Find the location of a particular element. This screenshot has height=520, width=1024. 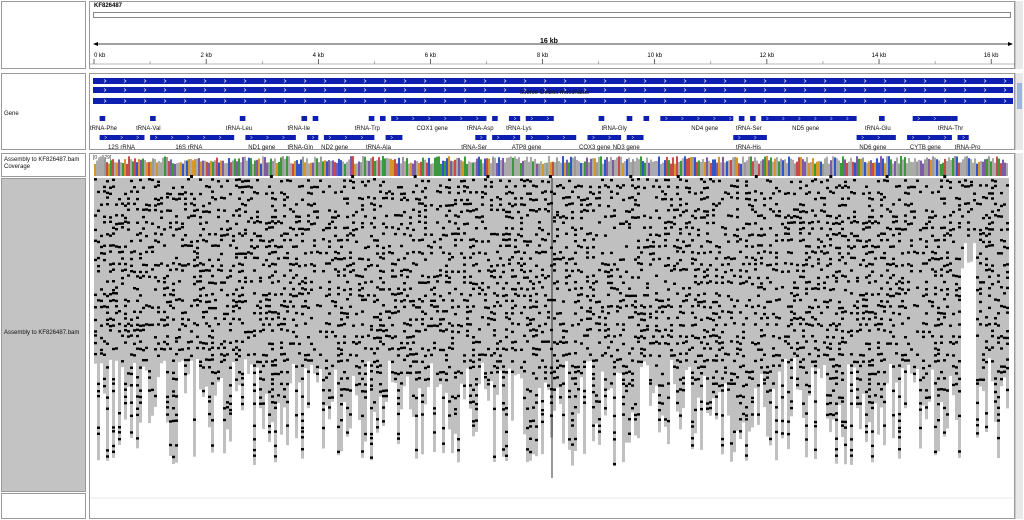

coverage-track-svg is located at coordinates (553, 166).